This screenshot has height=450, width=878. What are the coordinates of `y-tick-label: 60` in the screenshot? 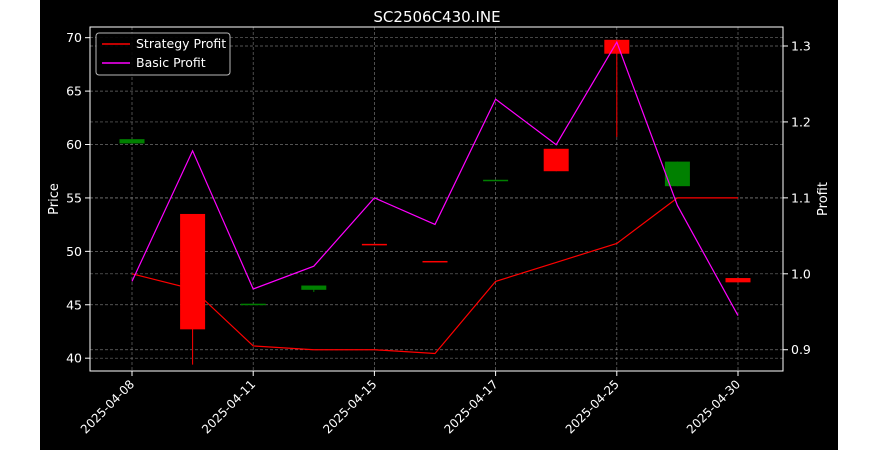 It's located at (74, 144).